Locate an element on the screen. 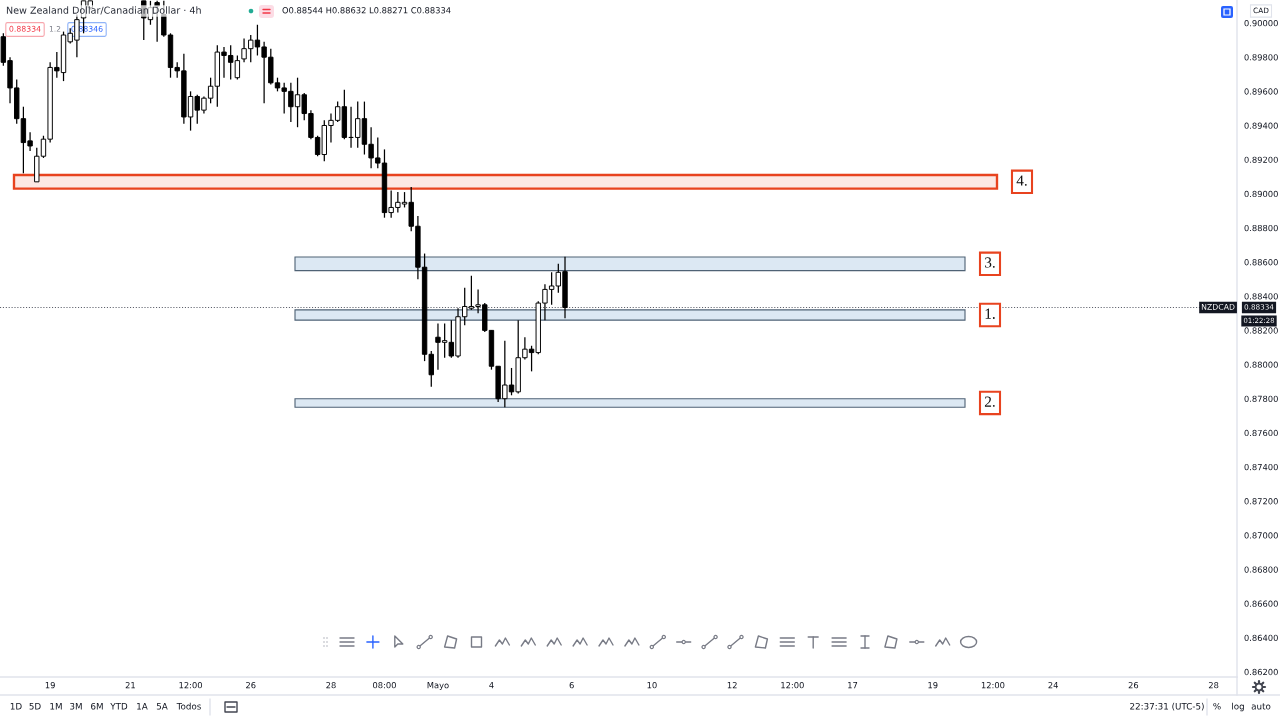  x-tick-label: 17 is located at coordinates (853, 685).